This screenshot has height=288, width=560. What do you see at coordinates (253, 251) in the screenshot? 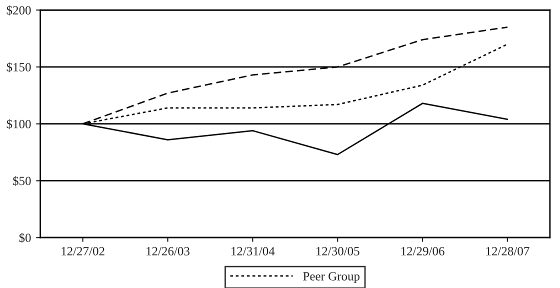
I see `x-tick-label: 12/31/04` at bounding box center [253, 251].